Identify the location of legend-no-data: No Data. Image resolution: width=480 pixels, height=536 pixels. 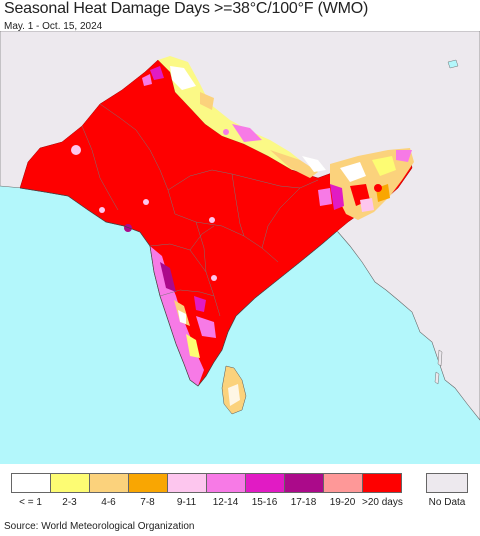
(448, 490).